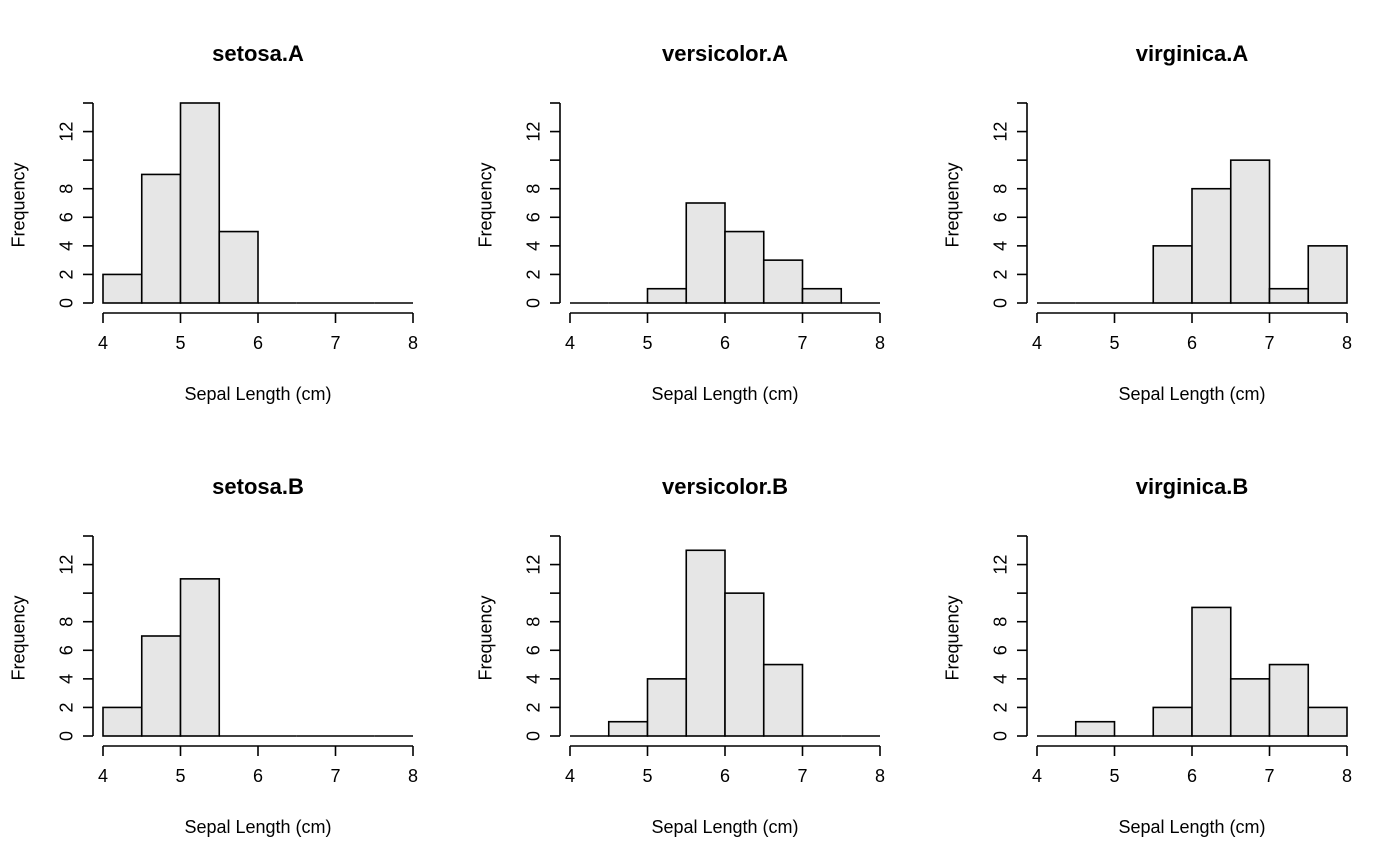 The width and height of the screenshot is (1400, 866). I want to click on panel-title: virginica.B, so click(1192, 486).